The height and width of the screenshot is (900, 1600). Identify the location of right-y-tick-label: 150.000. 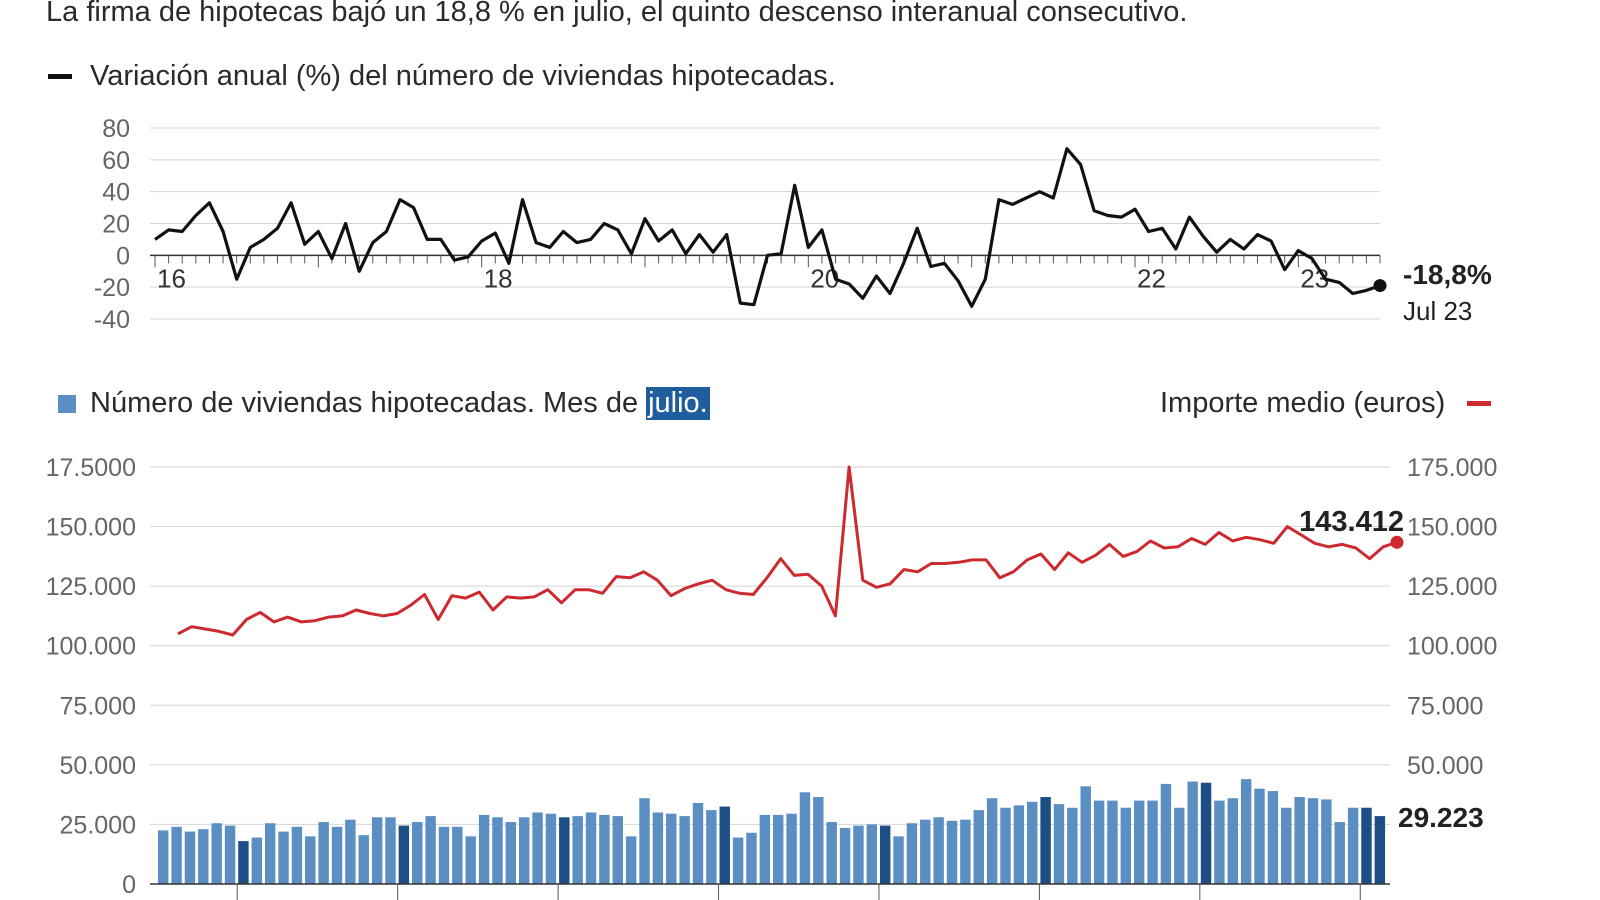
(1452, 528).